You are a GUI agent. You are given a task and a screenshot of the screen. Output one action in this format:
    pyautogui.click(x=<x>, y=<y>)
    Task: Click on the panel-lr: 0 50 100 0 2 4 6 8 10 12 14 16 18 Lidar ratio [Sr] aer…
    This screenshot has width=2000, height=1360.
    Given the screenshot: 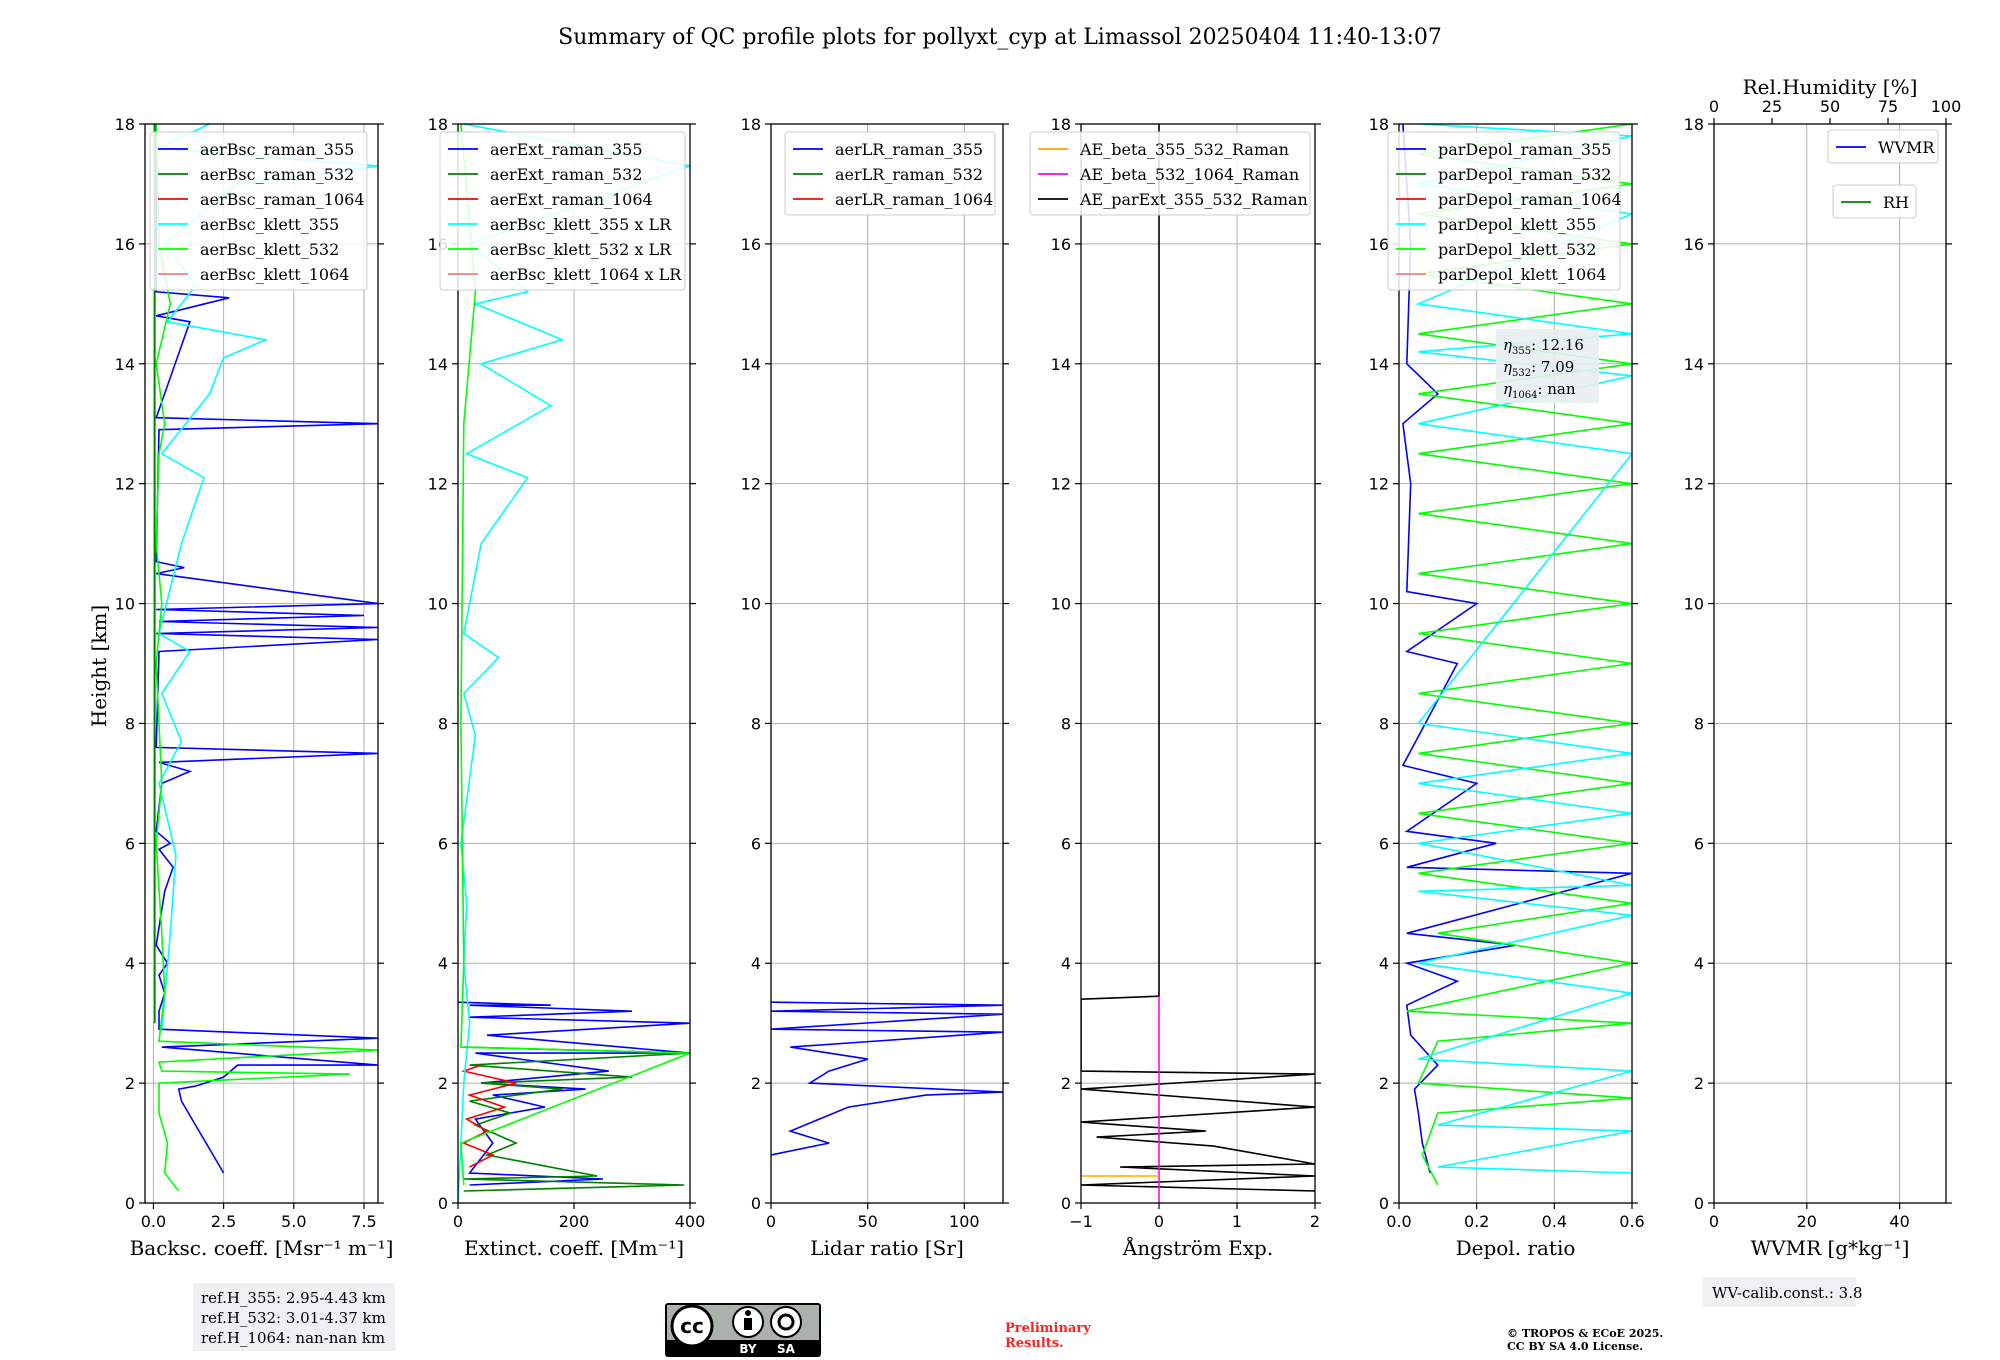 What is the action you would take?
    pyautogui.click(x=875, y=687)
    